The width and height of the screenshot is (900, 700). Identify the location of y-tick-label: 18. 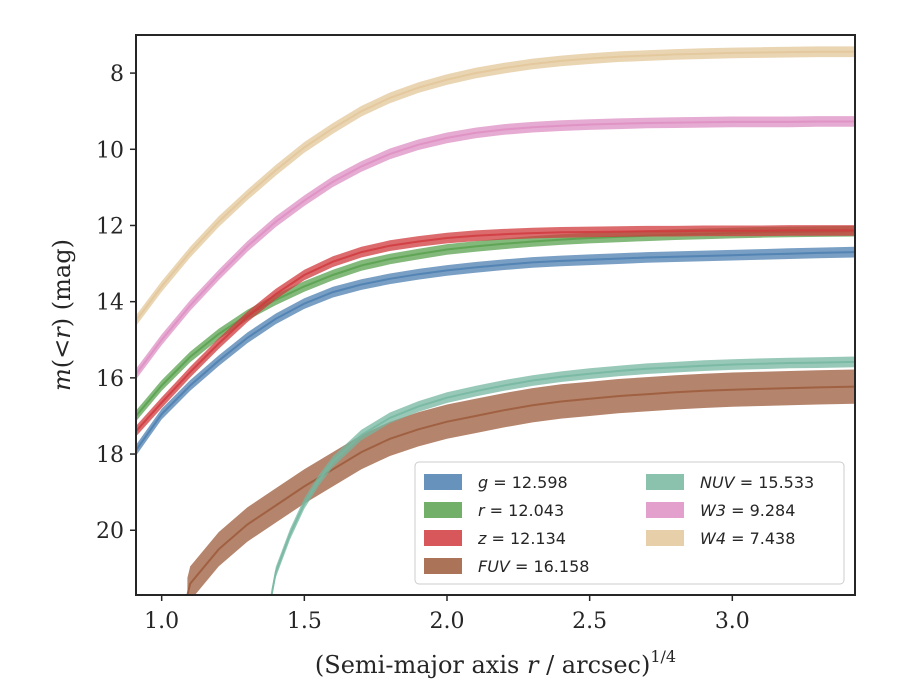
(110, 455).